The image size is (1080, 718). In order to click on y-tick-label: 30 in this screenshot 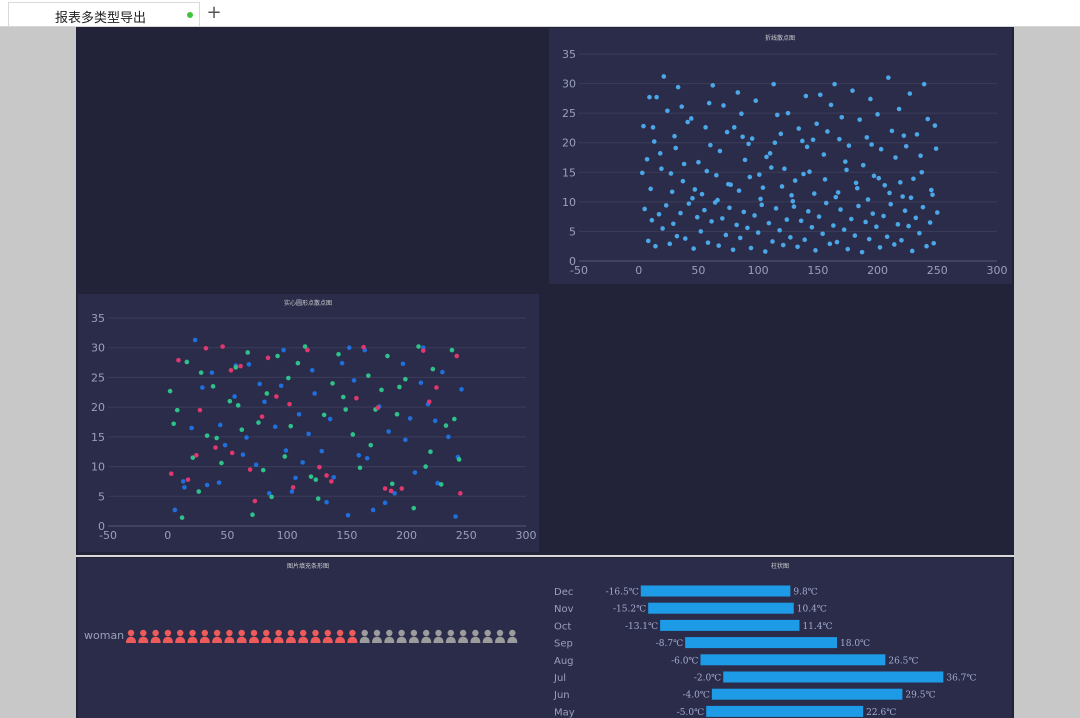, I will do `click(569, 84)`.